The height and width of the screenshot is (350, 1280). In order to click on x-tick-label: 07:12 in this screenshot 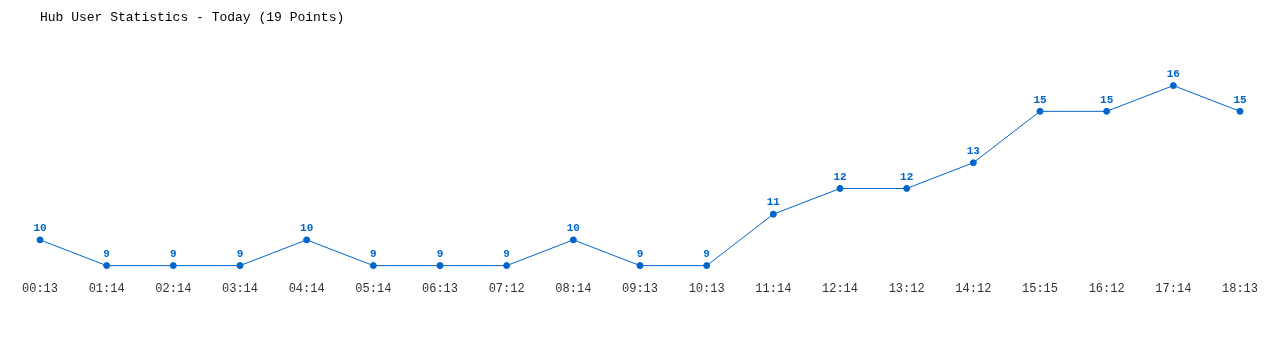, I will do `click(506, 288)`.